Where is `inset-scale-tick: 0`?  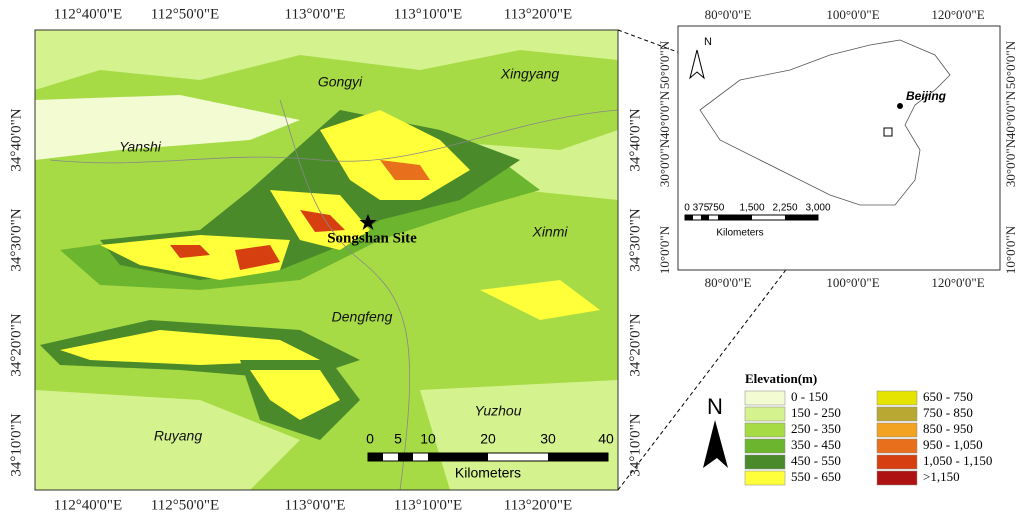
inset-scale-tick: 0 is located at coordinates (687, 208).